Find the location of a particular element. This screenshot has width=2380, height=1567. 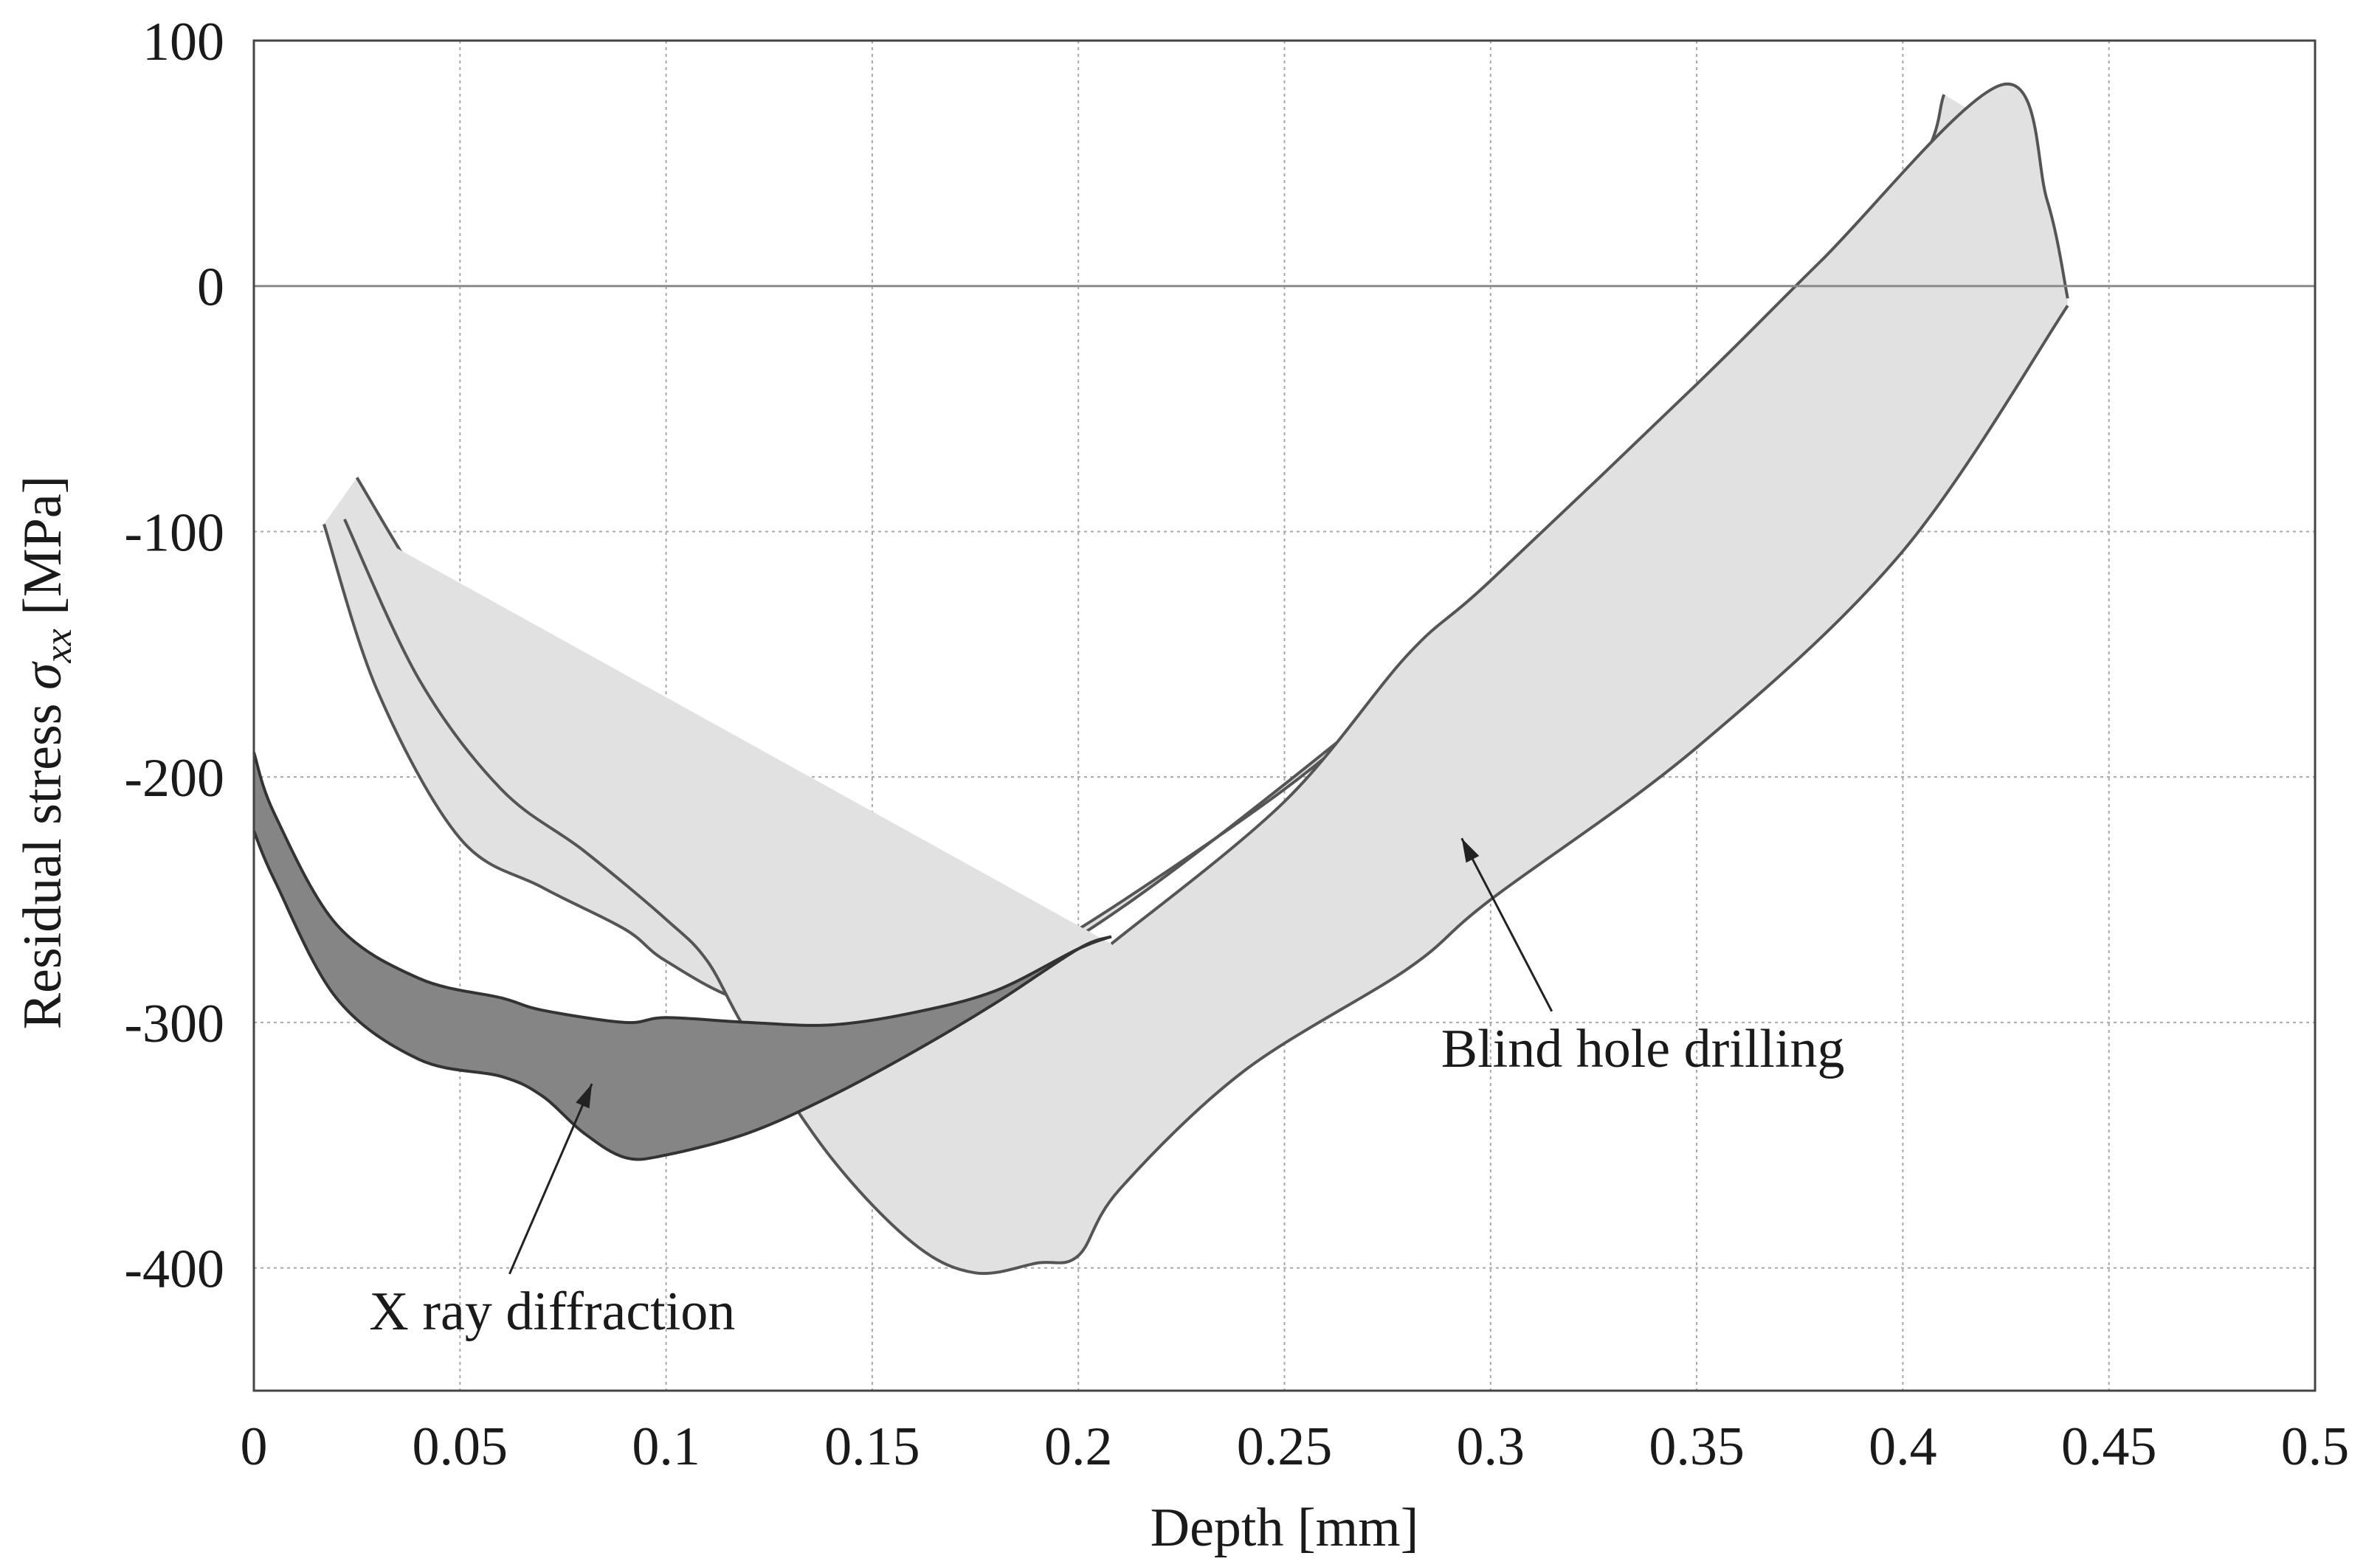

y-axis-ticks: 100 0 -100 -200 -300 -400 is located at coordinates (174, 656).